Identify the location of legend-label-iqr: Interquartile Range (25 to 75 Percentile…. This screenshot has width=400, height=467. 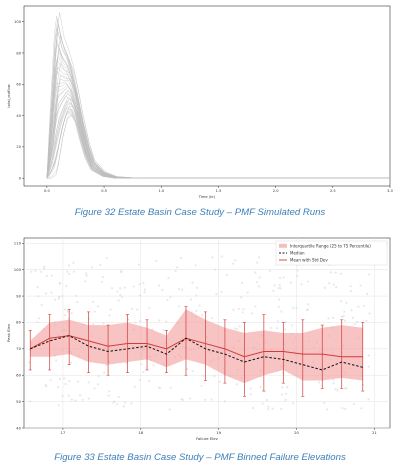
(330, 246).